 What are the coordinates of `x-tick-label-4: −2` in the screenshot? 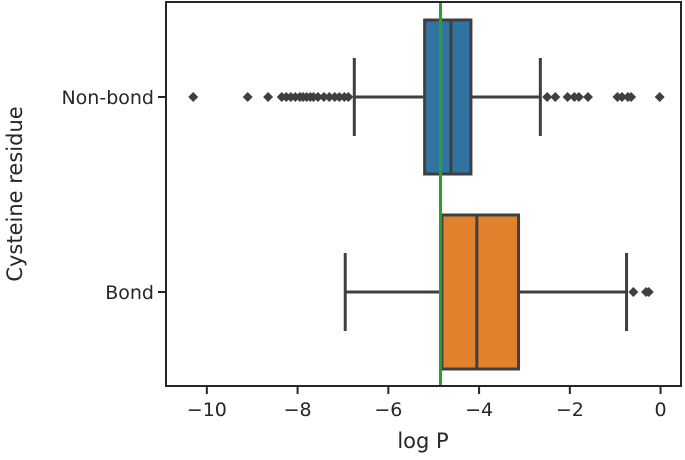 It's located at (570, 410).